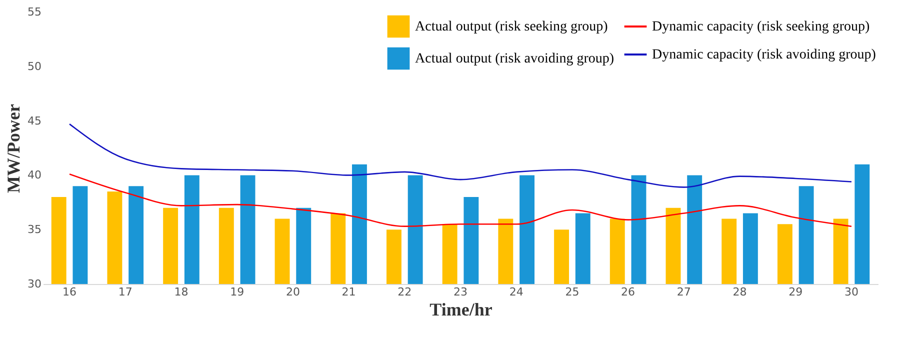 The image size is (906, 351). What do you see at coordinates (293, 292) in the screenshot?
I see `x-tick-label: 20` at bounding box center [293, 292].